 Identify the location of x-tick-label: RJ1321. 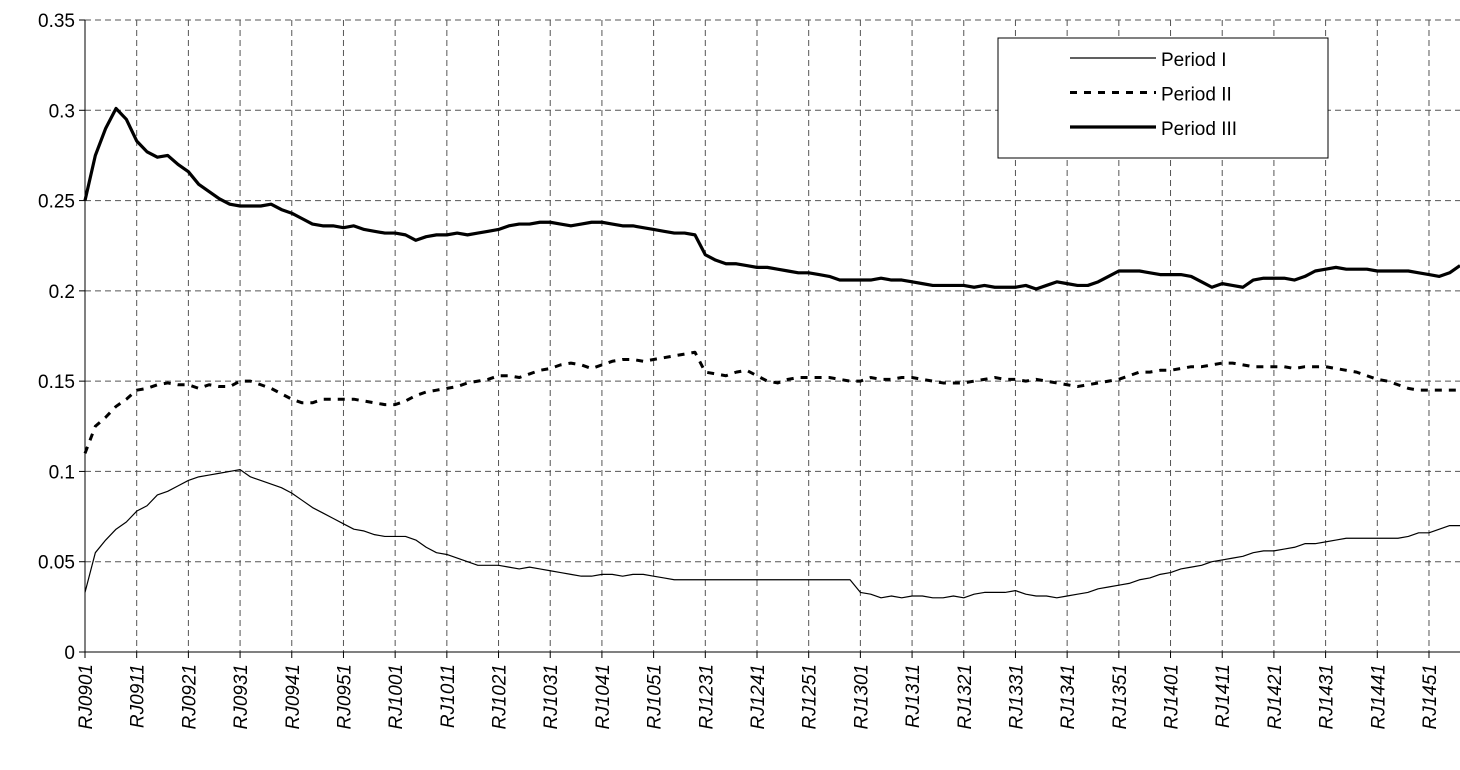
(965, 697).